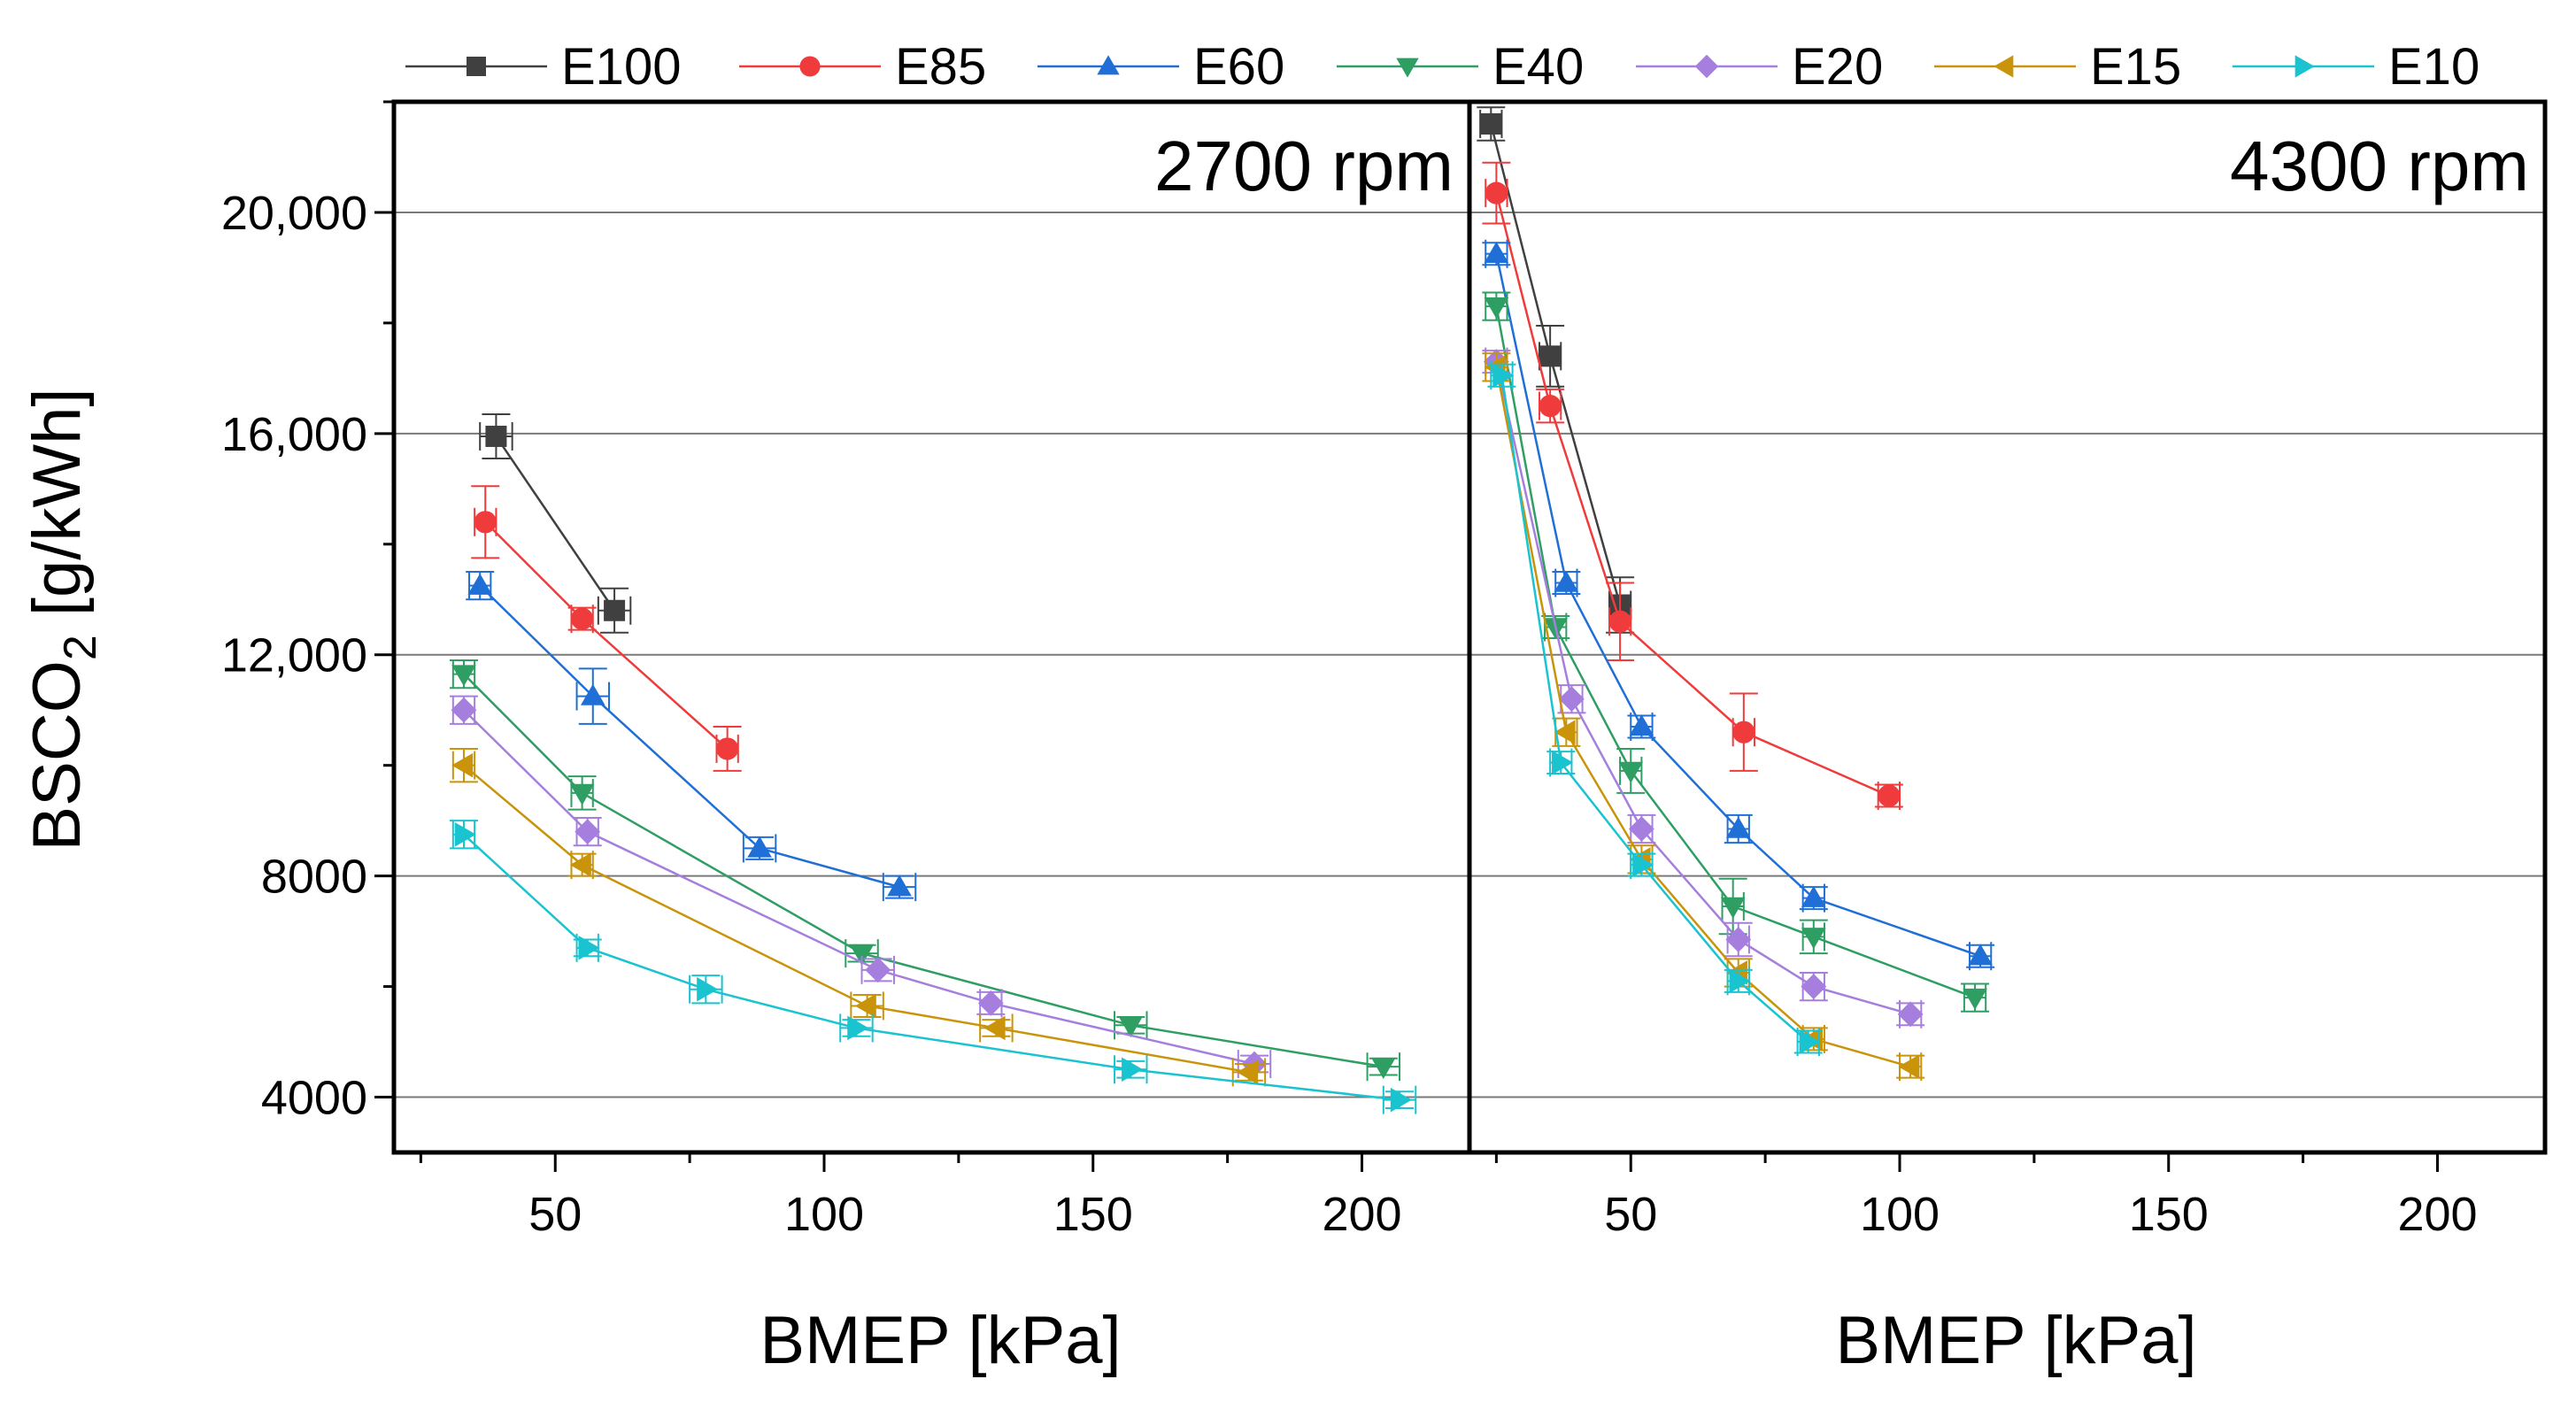 The width and height of the screenshot is (2576, 1410). I want to click on legend-item-e15: E15, so click(2057, 67).